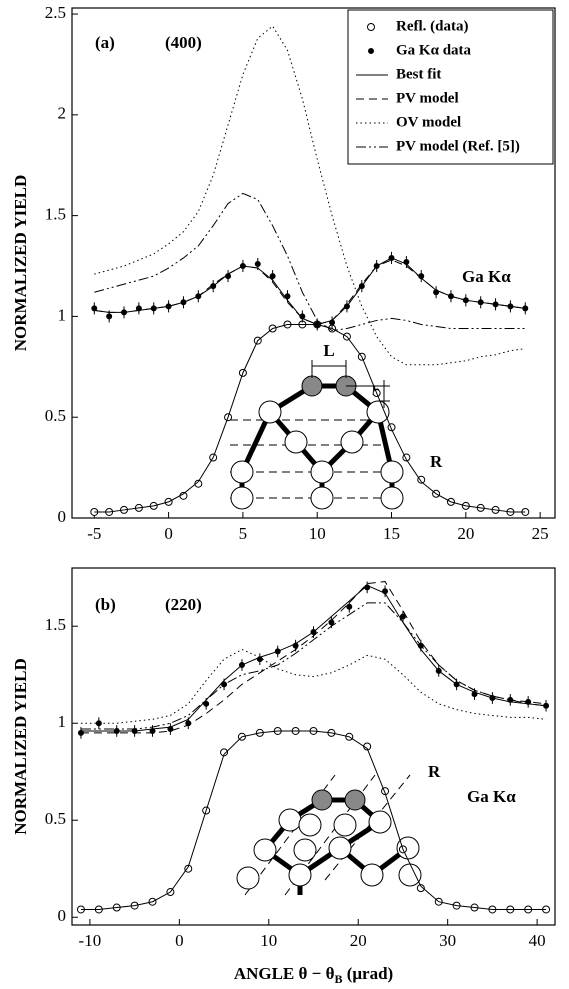 This screenshot has height=989, width=569. Describe the element at coordinates (62, 113) in the screenshot. I see `y-tick-label: 2` at that location.